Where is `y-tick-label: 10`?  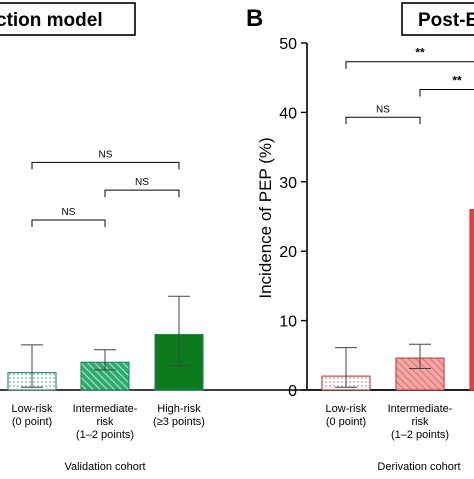 y-tick-label: 10 is located at coordinates (288, 322).